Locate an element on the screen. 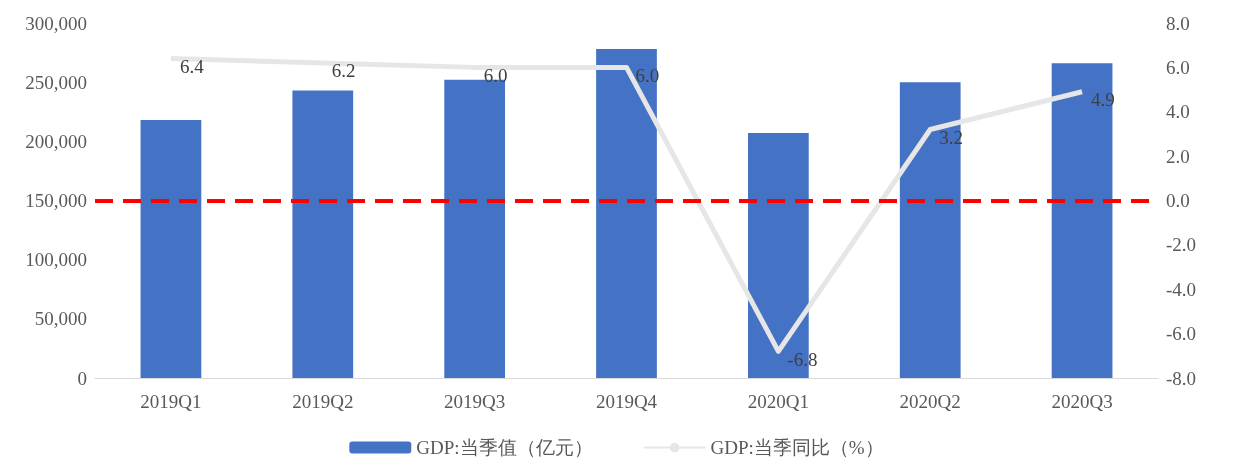  y2-tick-label: 2.0 is located at coordinates (1178, 156).